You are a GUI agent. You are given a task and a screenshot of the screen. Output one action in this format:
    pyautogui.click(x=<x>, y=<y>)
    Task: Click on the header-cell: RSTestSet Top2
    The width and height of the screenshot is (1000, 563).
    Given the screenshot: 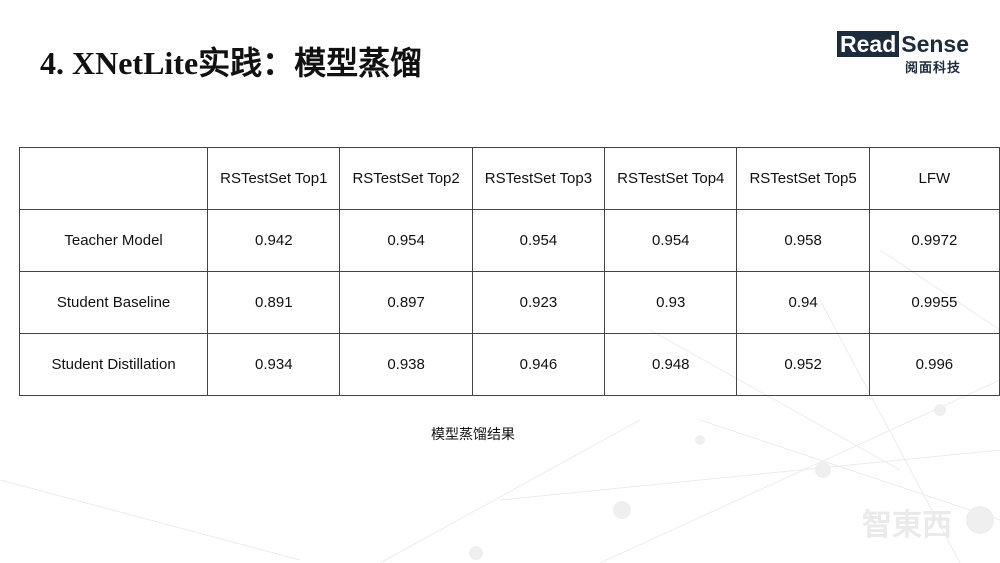 What is the action you would take?
    pyautogui.click(x=406, y=178)
    